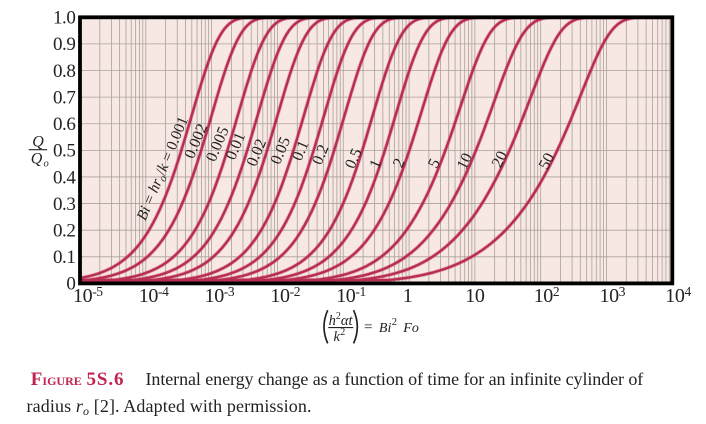  Describe the element at coordinates (154, 295) in the screenshot. I see `svg-text: 10⁻⁴` at that location.